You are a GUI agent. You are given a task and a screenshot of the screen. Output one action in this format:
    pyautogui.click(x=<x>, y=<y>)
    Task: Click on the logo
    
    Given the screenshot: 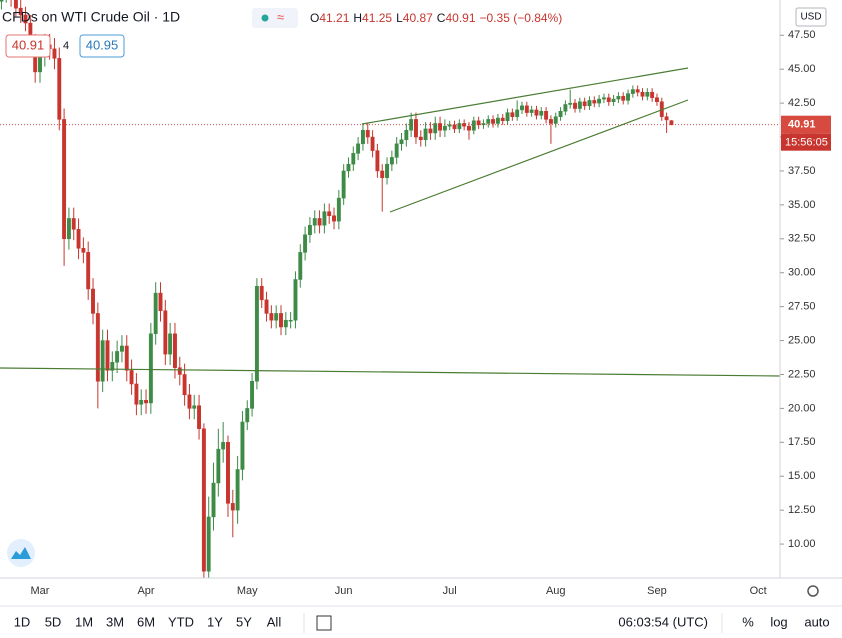 What is the action you would take?
    pyautogui.click(x=21, y=553)
    